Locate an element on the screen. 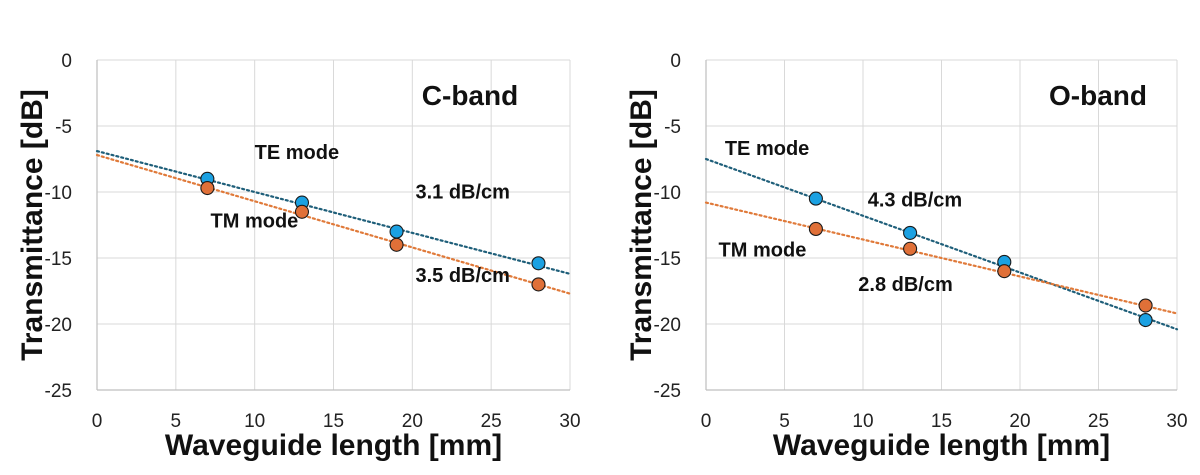 The width and height of the screenshot is (1200, 475). annotation-te-slope: 3.1 dB/cm is located at coordinates (462, 193).